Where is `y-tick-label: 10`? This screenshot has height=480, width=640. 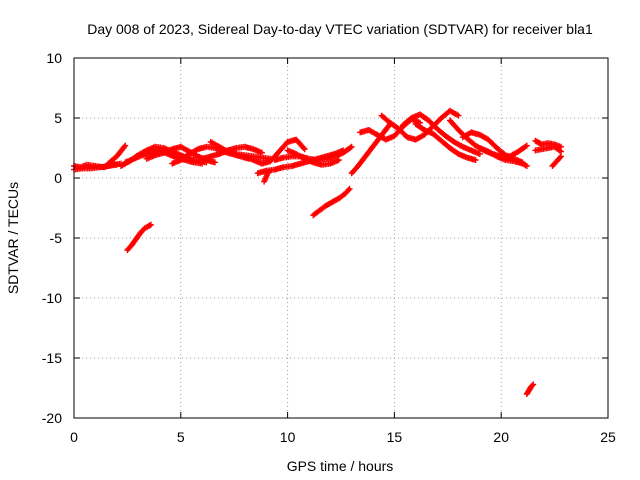
y-tick-label: 10 is located at coordinates (54, 58).